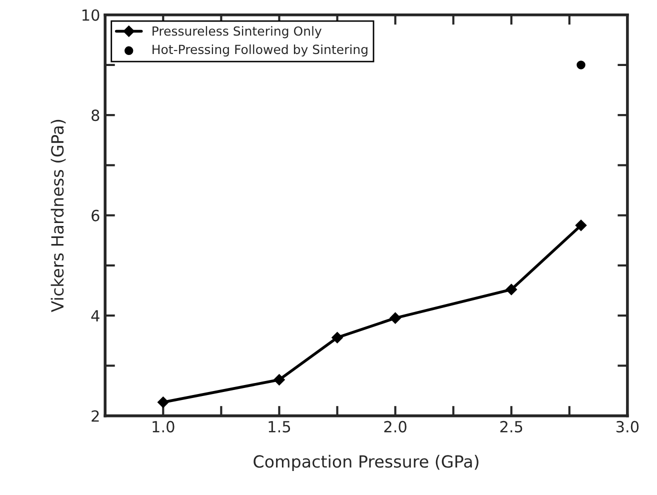  What do you see at coordinates (627, 426) in the screenshot?
I see `x-tick-label: 3.0` at bounding box center [627, 426].